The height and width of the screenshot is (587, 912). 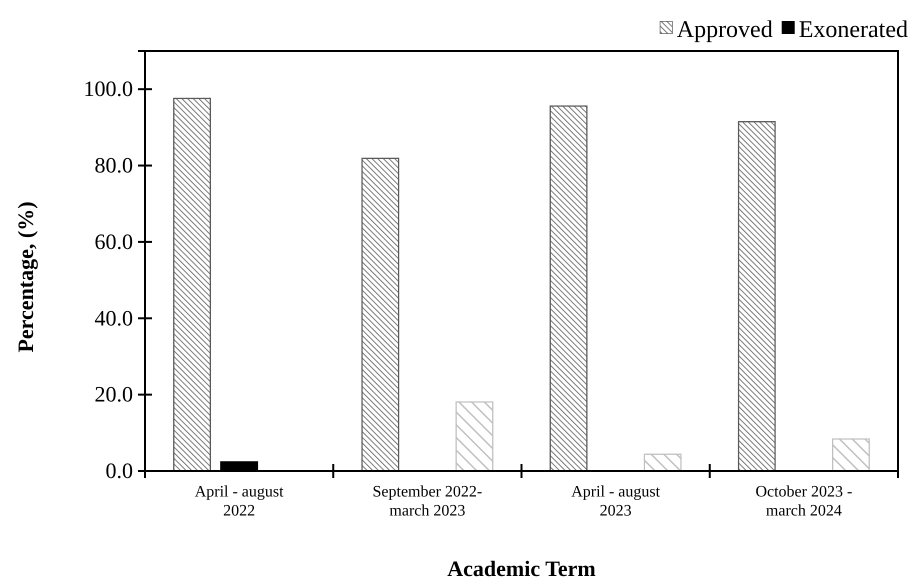 What do you see at coordinates (616, 501) in the screenshot?
I see `x-tick-label: April - august 2023` at bounding box center [616, 501].